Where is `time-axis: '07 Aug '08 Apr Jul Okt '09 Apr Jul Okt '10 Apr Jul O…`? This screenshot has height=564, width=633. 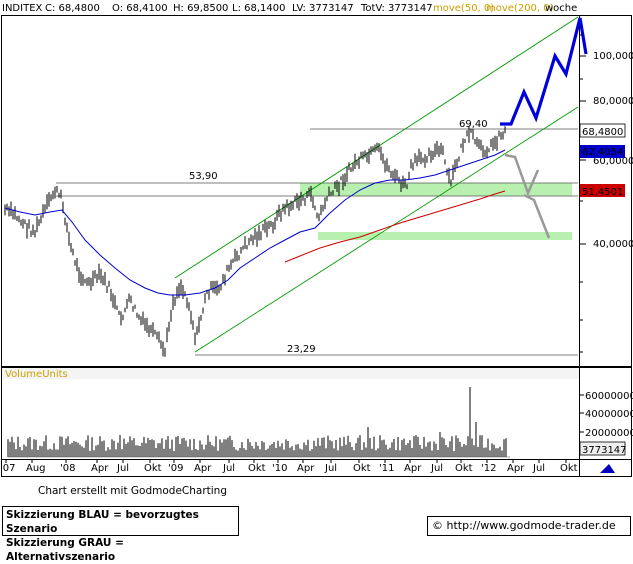
time-axis: '07 Aug '08 Apr Jul Okt '09 Apr Jul Okt '10 Apr Jul O… is located at coordinates (289, 467).